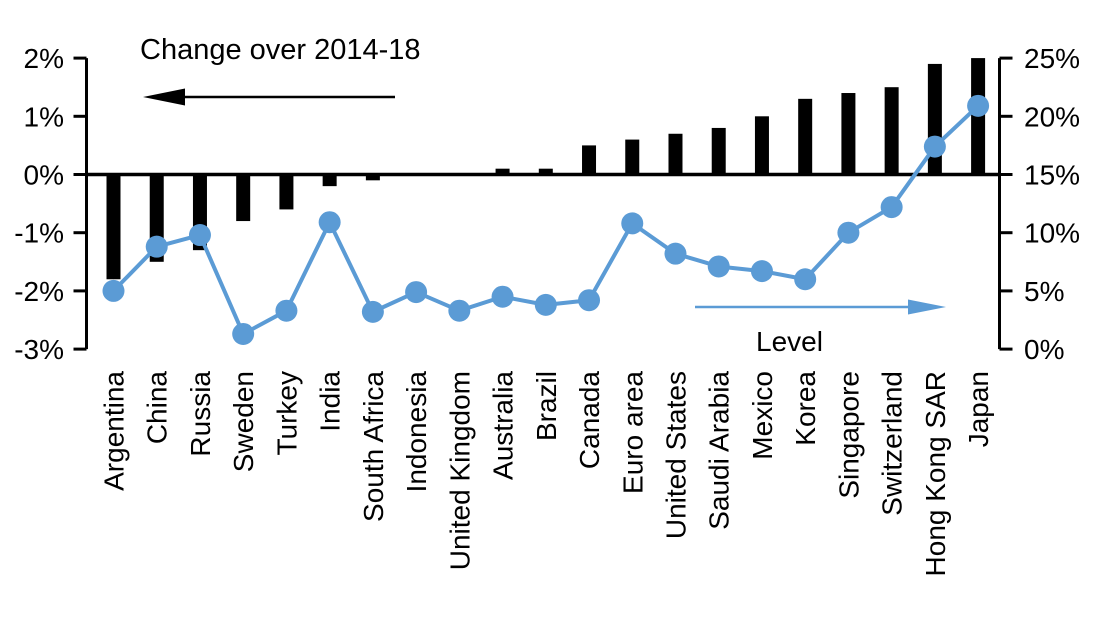  I want to click on level-point-mexico, so click(761, 271).